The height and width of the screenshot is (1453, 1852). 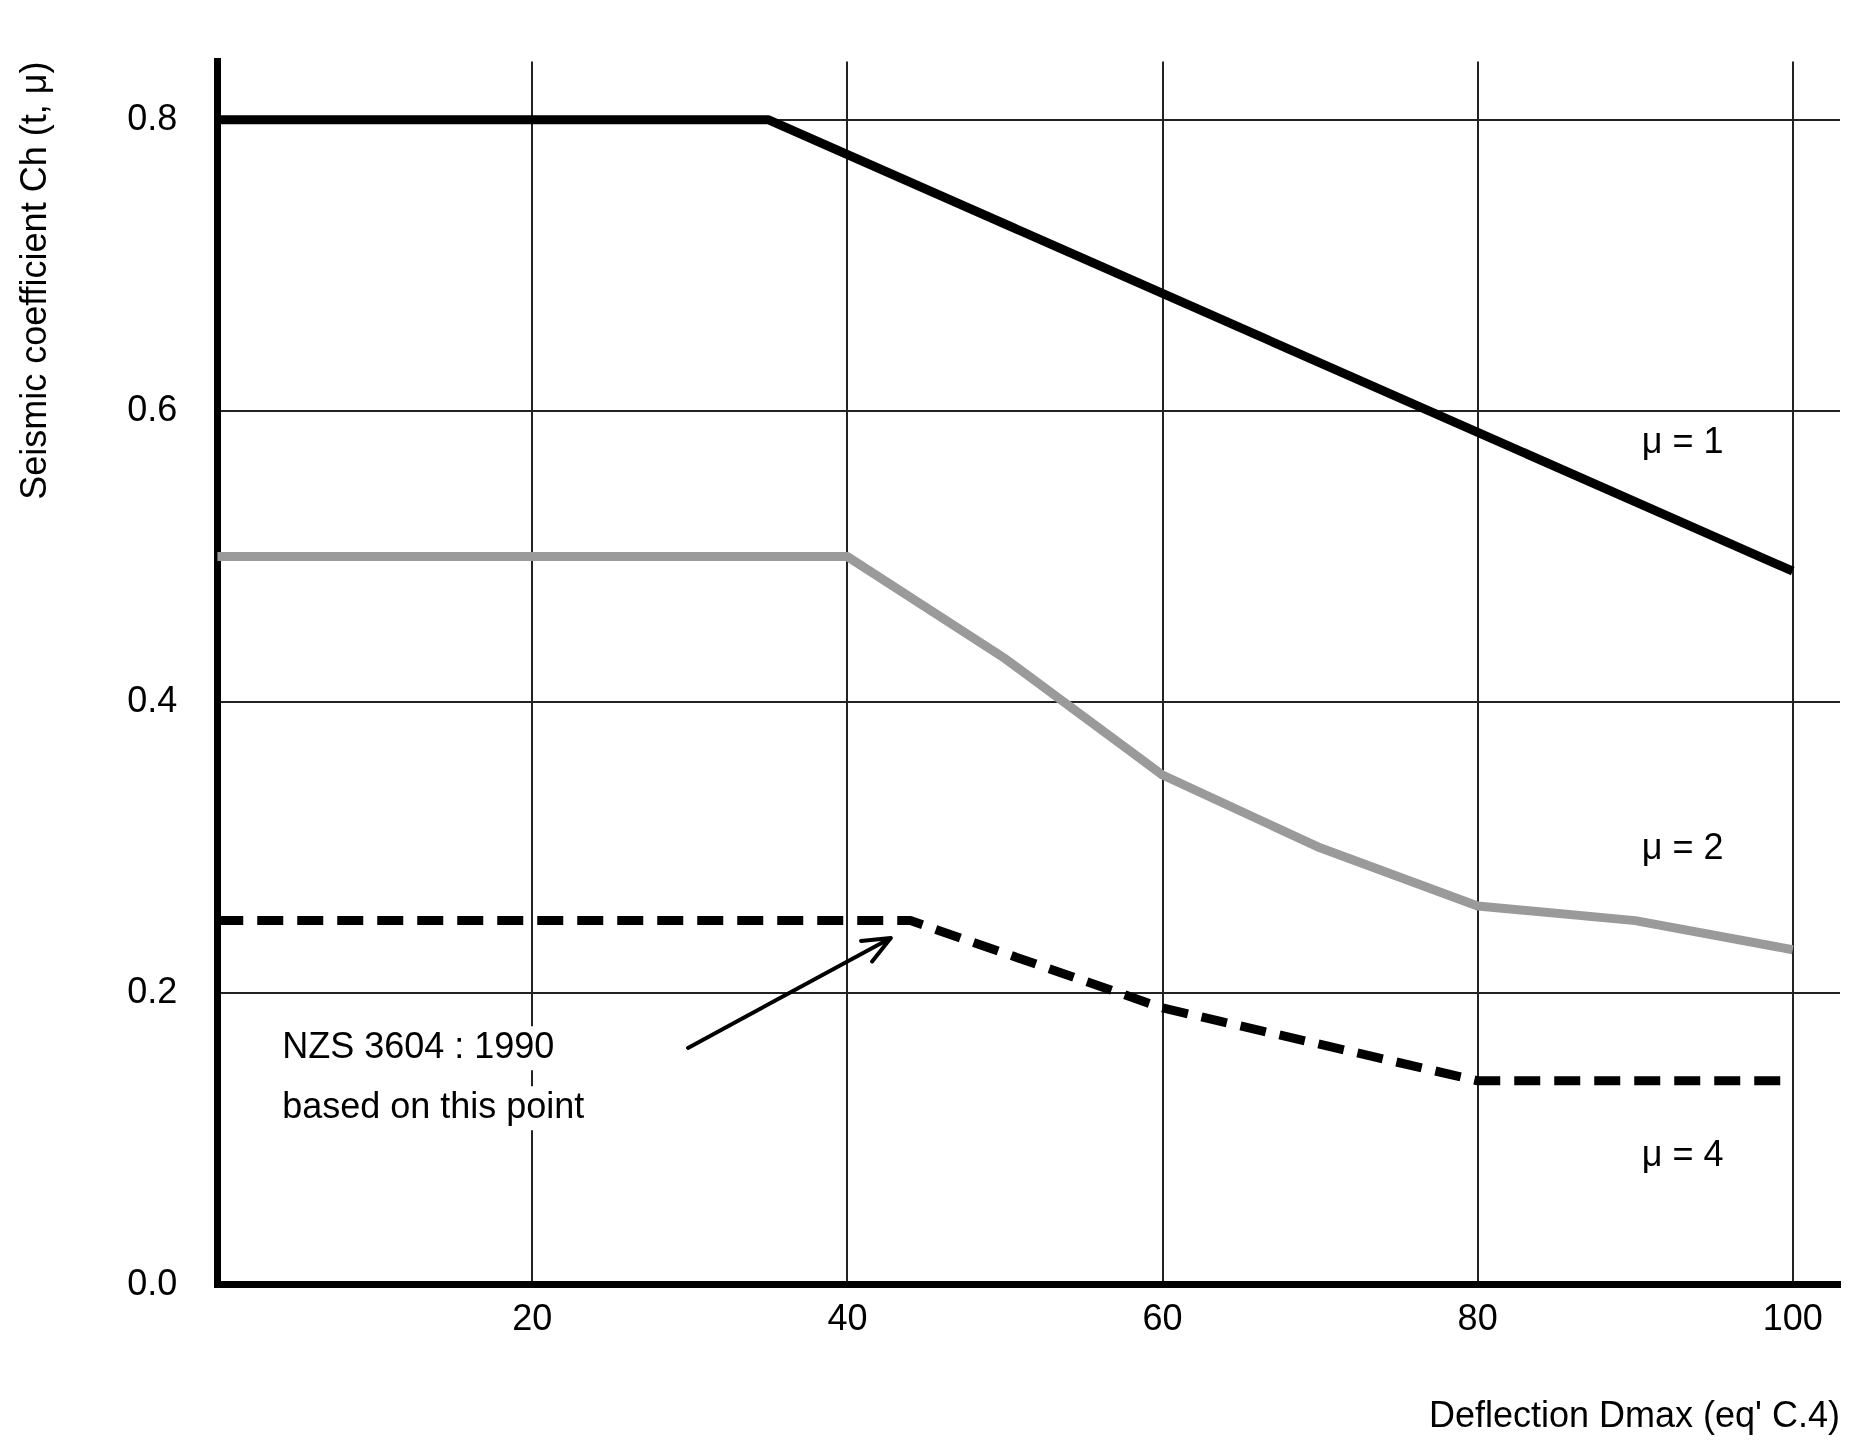 What do you see at coordinates (1477, 1318) in the screenshot?
I see `x-tick-label: 80` at bounding box center [1477, 1318].